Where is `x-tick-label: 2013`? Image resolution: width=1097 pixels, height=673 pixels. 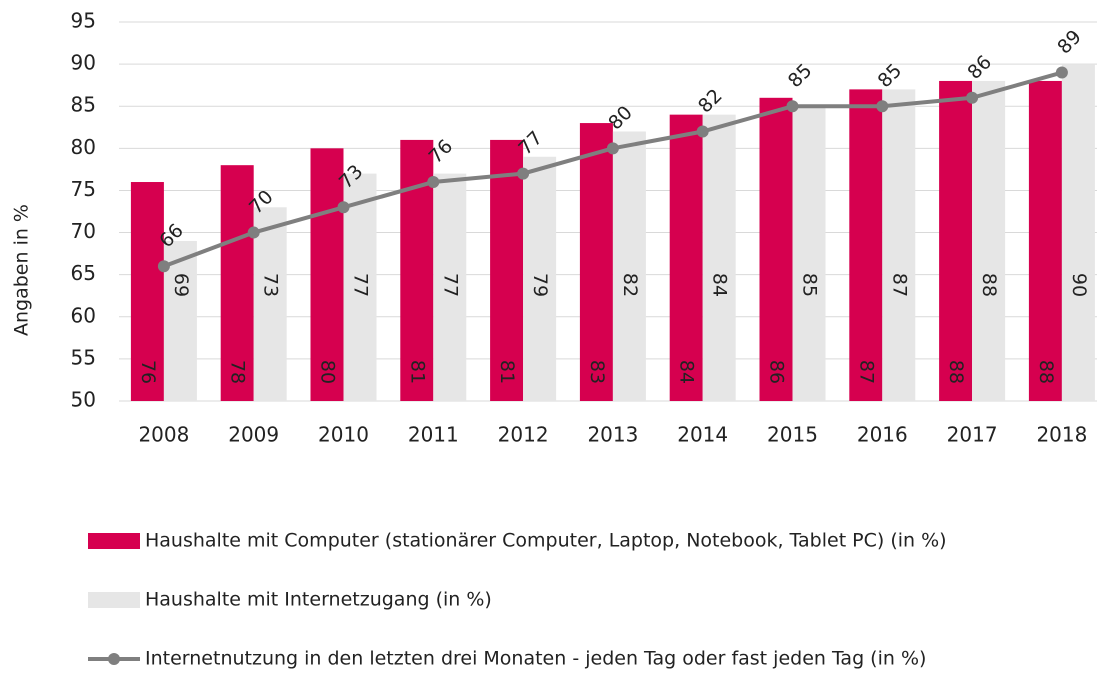
x-tick-label: 2013 is located at coordinates (612, 435).